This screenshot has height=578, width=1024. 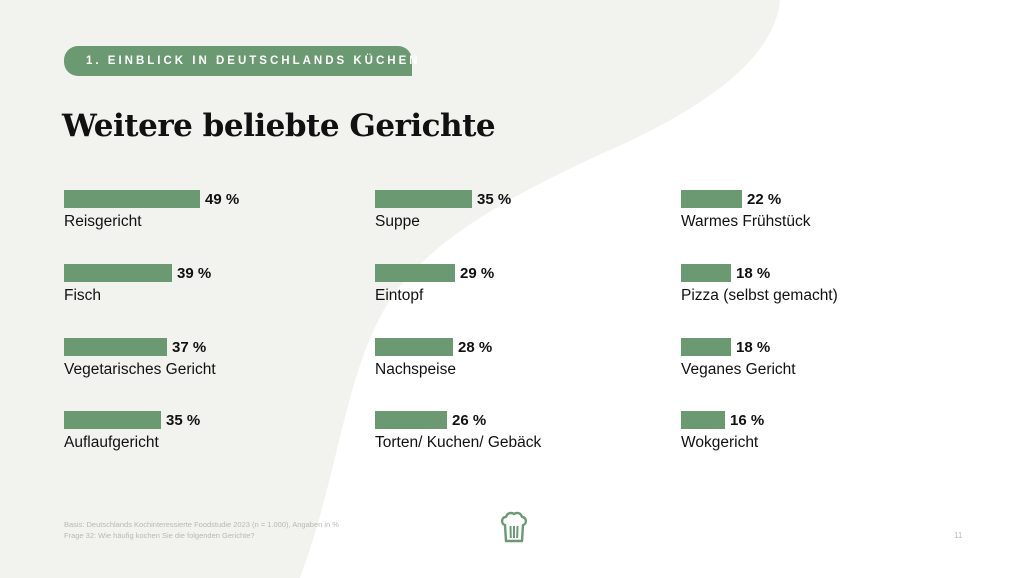 I want to click on page-number: 11, so click(x=958, y=535).